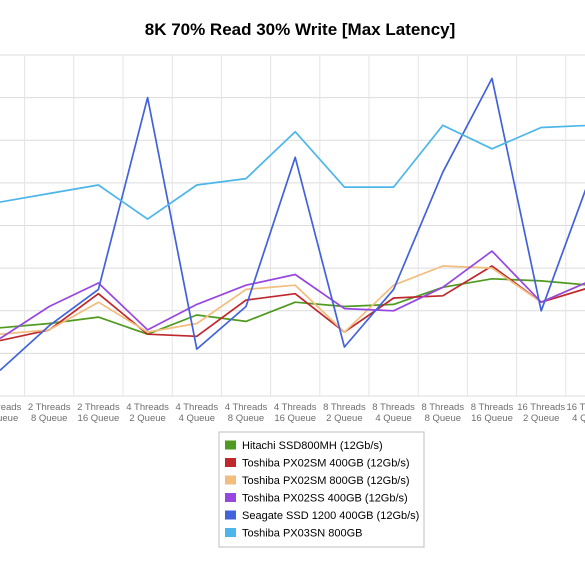 The width and height of the screenshot is (585, 571). What do you see at coordinates (302, 534) in the screenshot?
I see `legend-label: Toshiba PX03SN 800GB` at bounding box center [302, 534].